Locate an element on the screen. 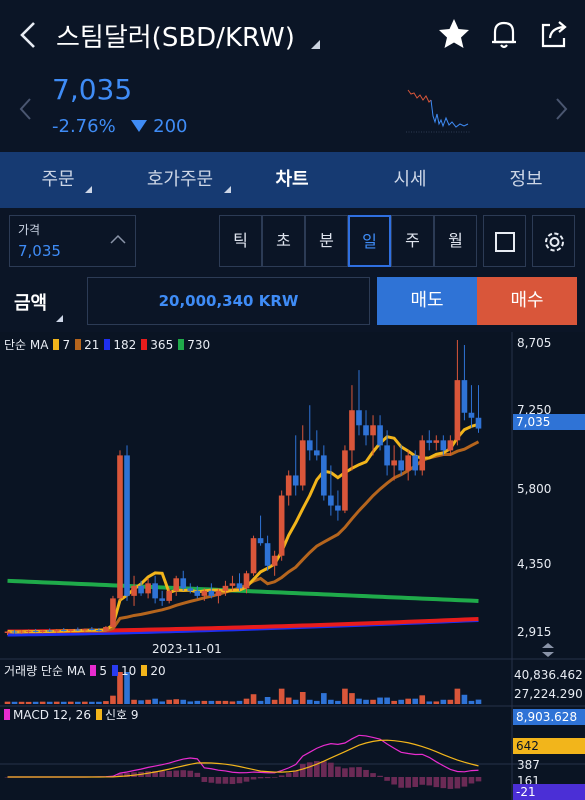 Image resolution: width=585 pixels, height=800 pixels. title-dropdown-icon is located at coordinates (315, 44).